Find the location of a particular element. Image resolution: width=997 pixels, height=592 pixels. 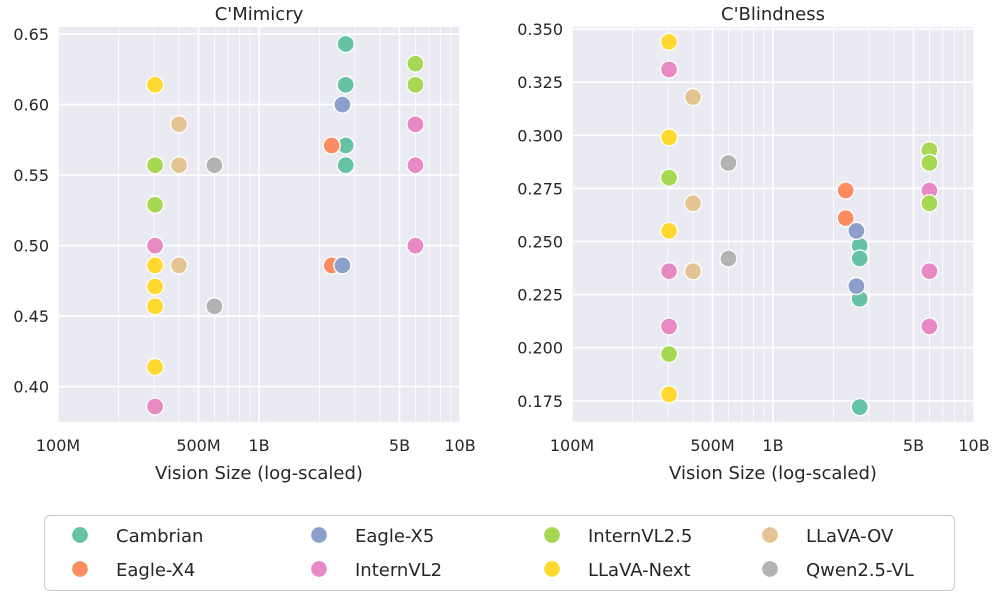

y-tick-label: 0.65 is located at coordinates (31, 34).